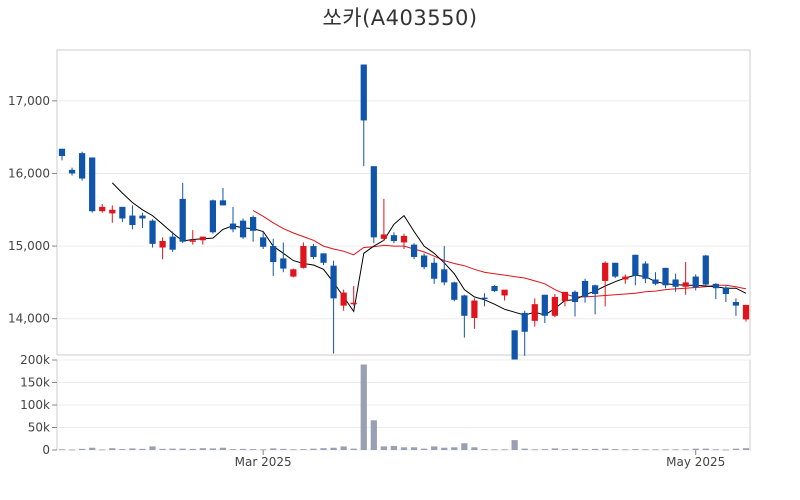 This screenshot has width=800, height=500. Describe the element at coordinates (35, 383) in the screenshot. I see `volume-tick-label: 150k` at that location.